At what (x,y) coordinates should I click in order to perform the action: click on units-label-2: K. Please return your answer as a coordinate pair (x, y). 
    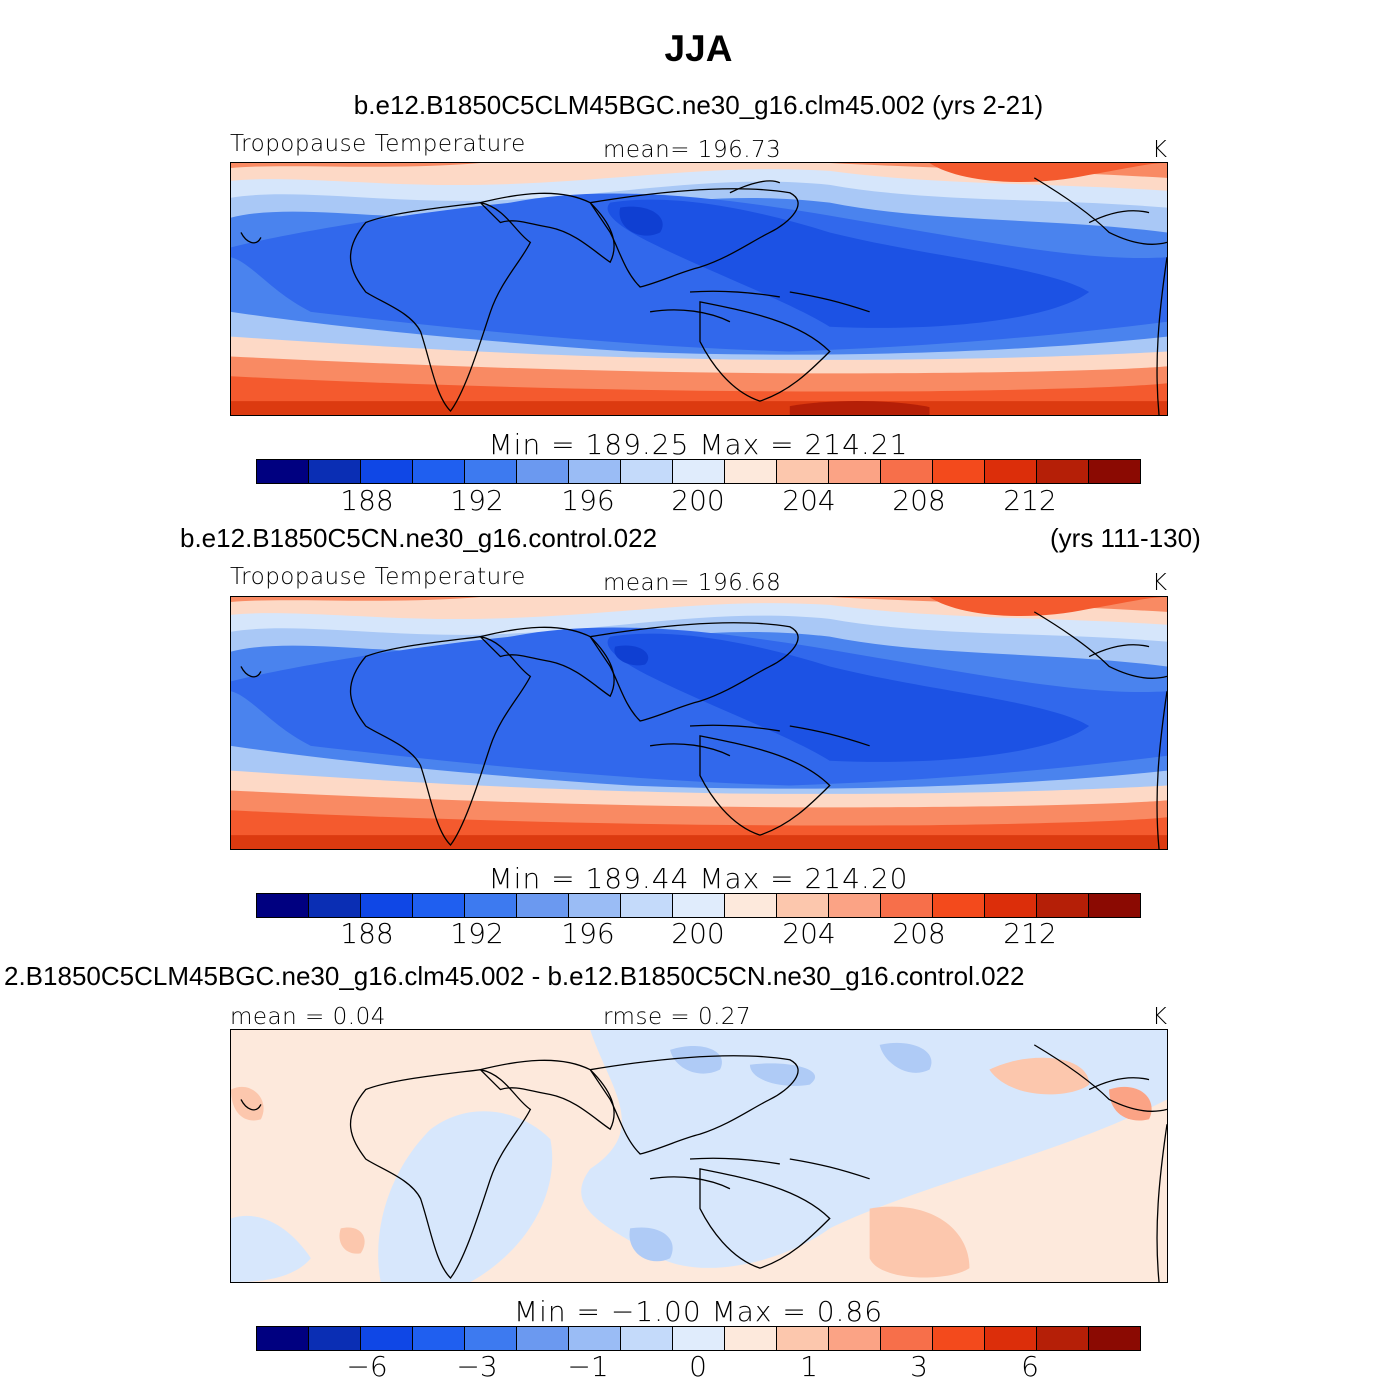
    Looking at the image, I should click on (1160, 583).